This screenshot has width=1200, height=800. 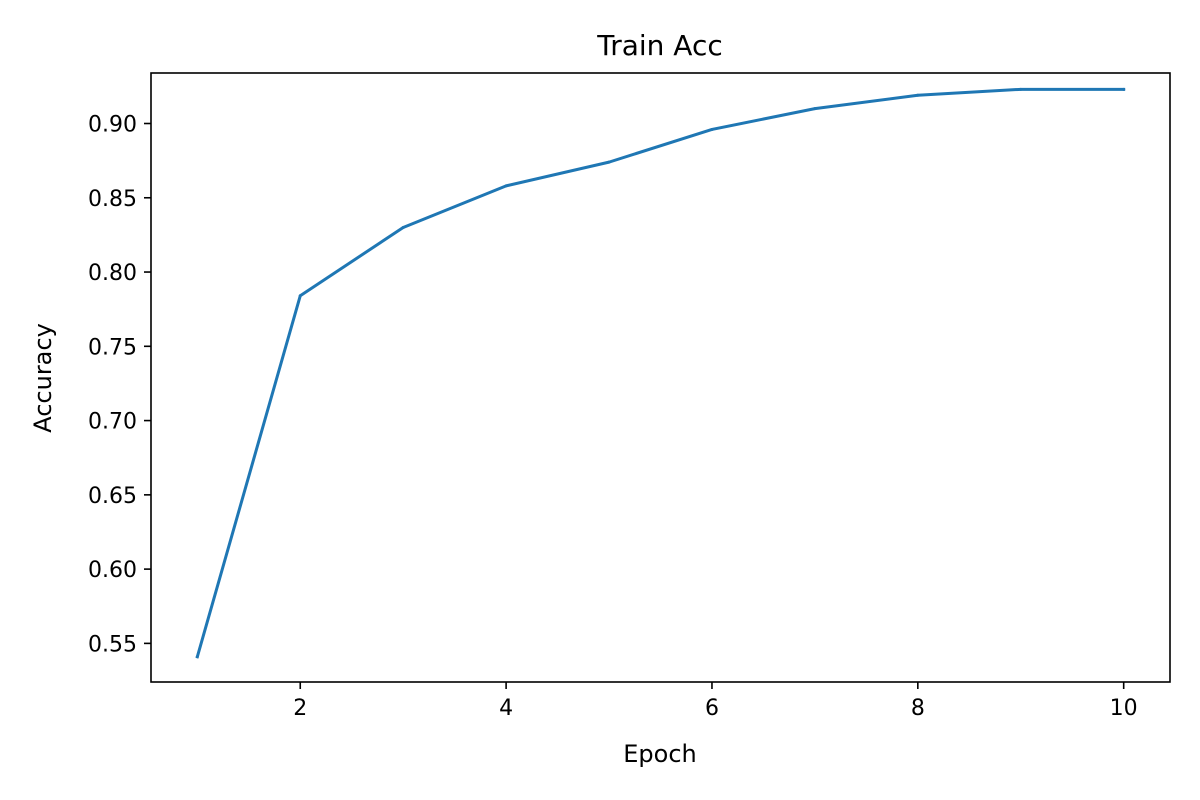 I want to click on y-axis-label: Accuracy, so click(x=43, y=378).